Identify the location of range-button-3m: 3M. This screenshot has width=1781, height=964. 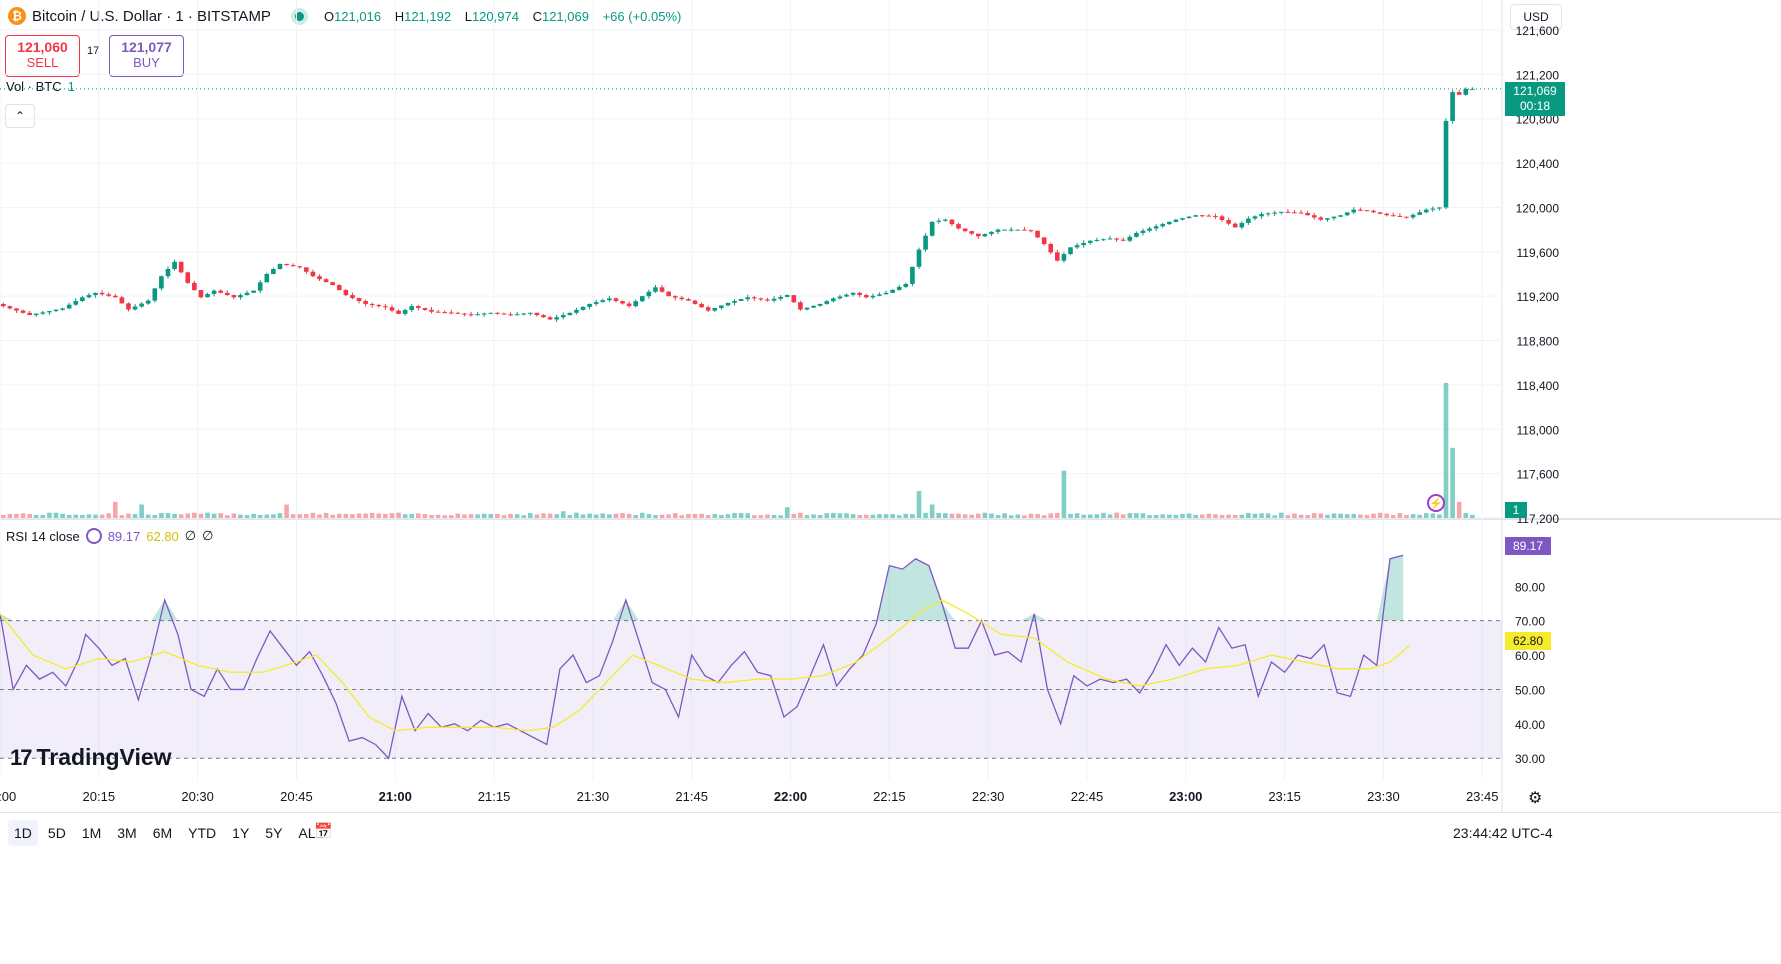
(127, 833).